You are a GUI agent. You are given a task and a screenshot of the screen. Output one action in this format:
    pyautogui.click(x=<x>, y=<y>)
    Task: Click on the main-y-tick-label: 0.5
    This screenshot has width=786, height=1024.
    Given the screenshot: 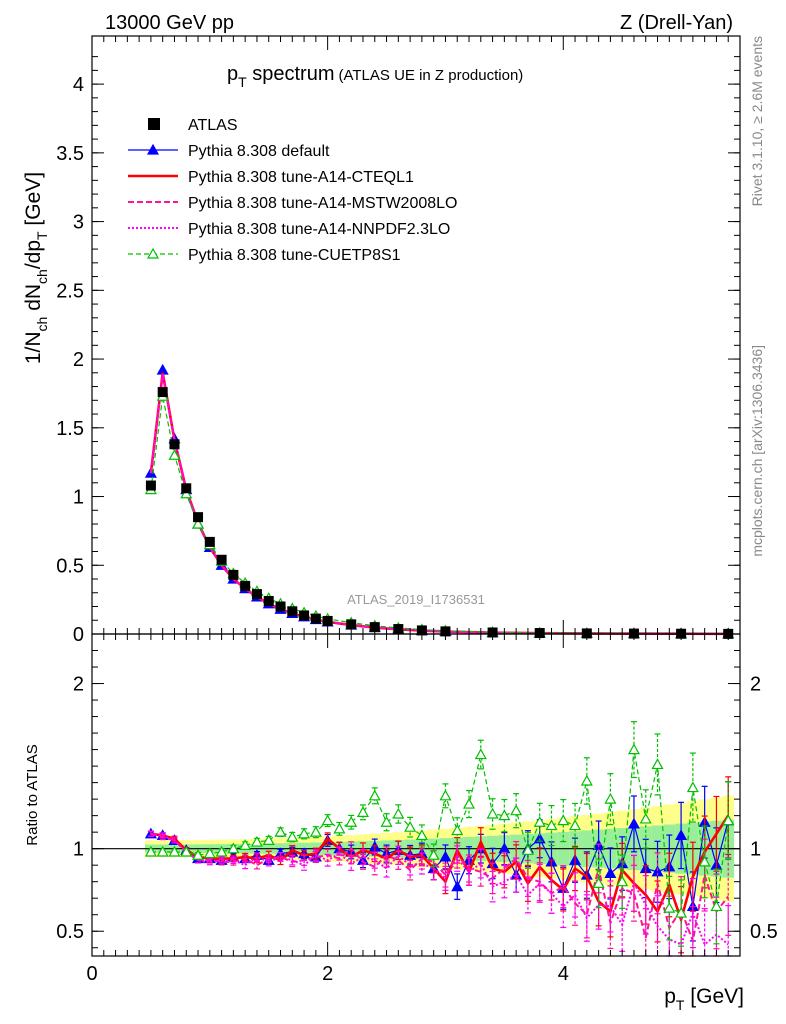 What is the action you would take?
    pyautogui.click(x=70, y=566)
    